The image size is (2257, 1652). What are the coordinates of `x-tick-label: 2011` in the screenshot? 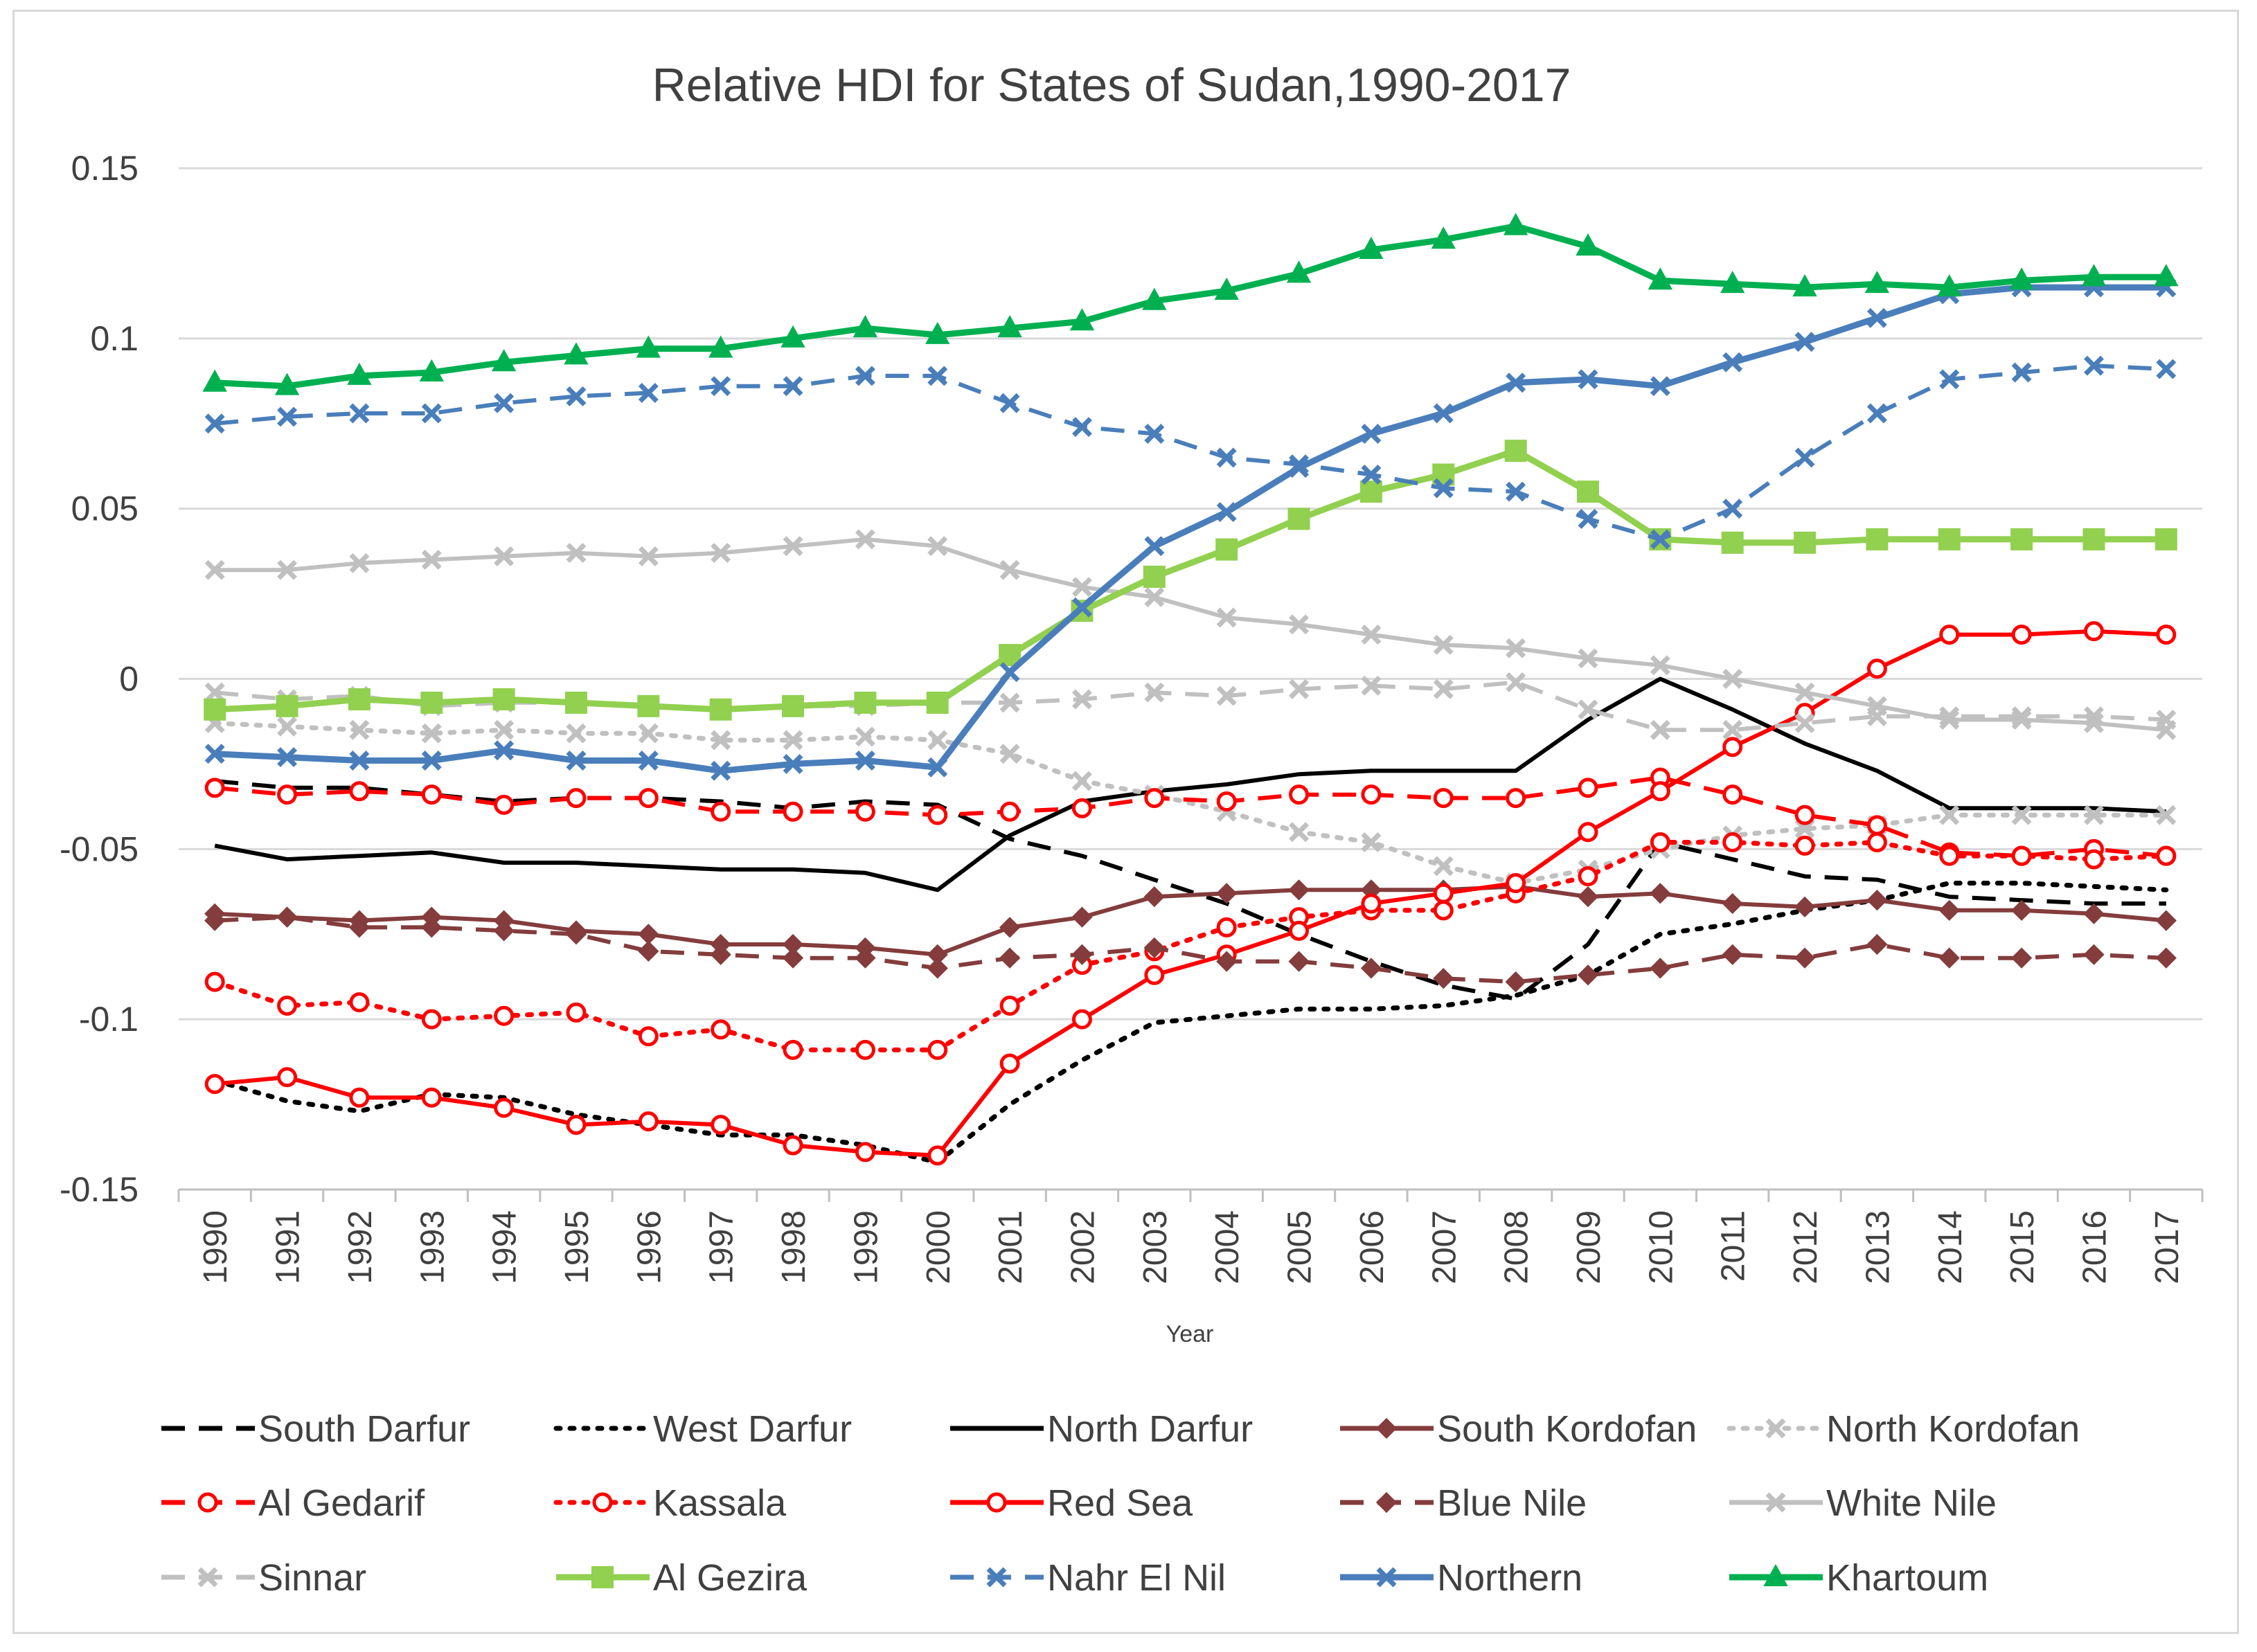 It's located at (1733, 1246).